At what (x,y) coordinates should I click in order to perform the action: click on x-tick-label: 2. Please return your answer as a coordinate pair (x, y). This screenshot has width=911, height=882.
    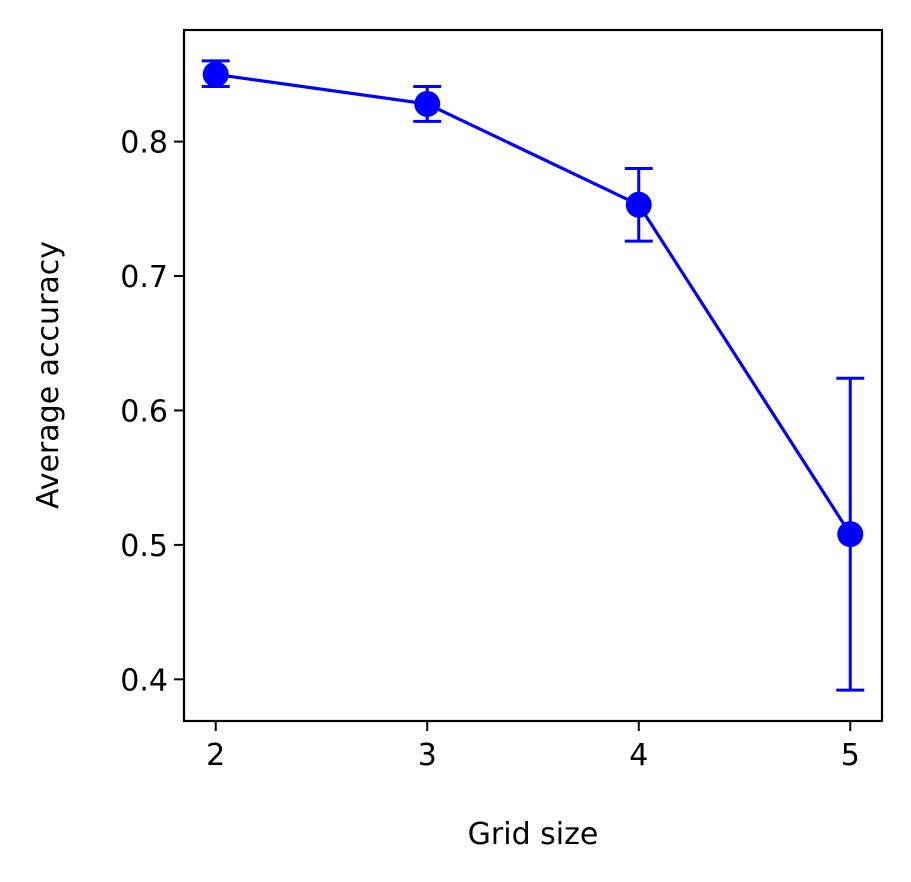
    Looking at the image, I should click on (215, 755).